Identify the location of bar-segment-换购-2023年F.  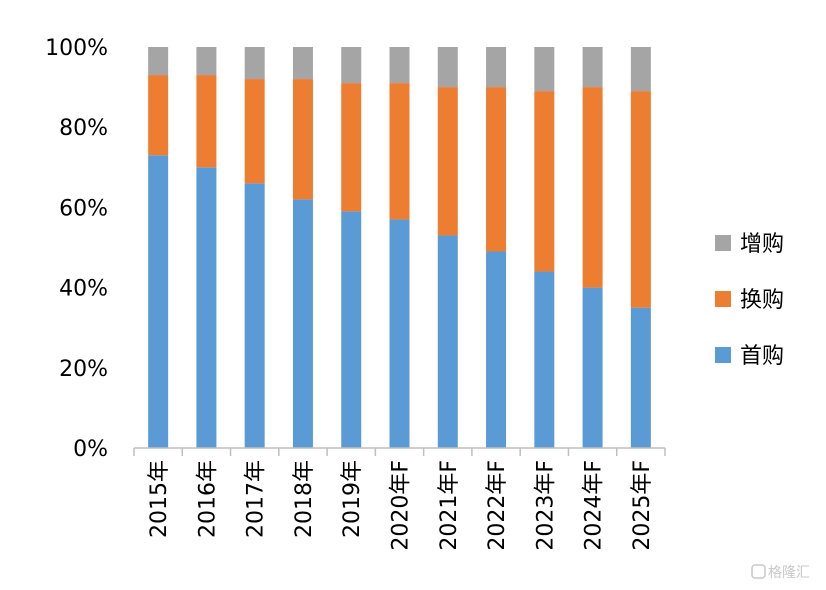
(544, 181).